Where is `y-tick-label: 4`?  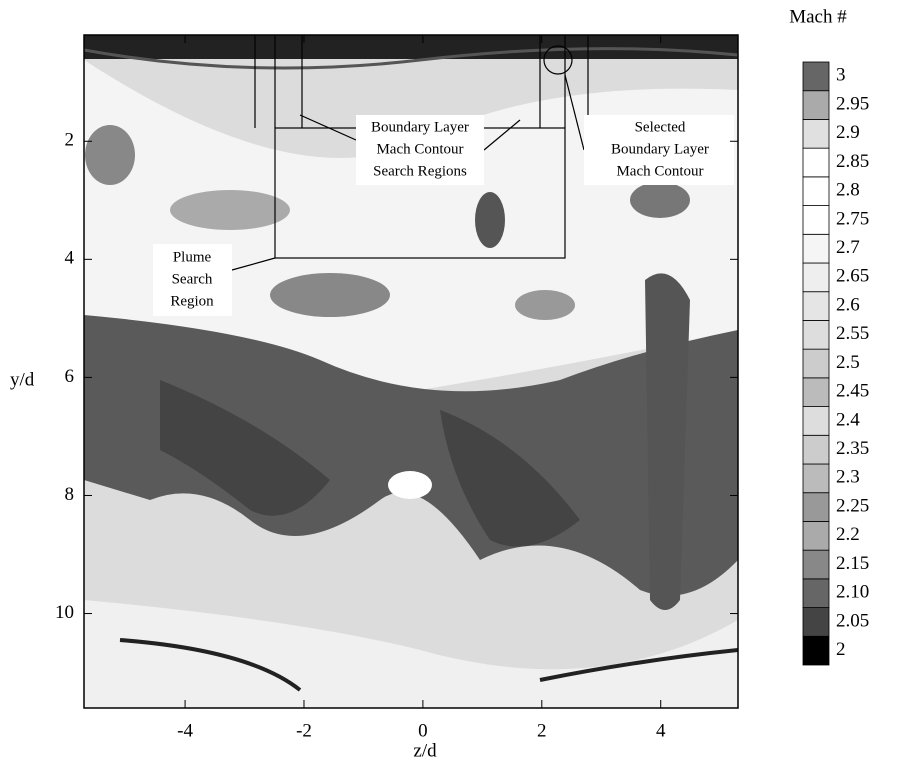
y-tick-label: 4 is located at coordinates (70, 258).